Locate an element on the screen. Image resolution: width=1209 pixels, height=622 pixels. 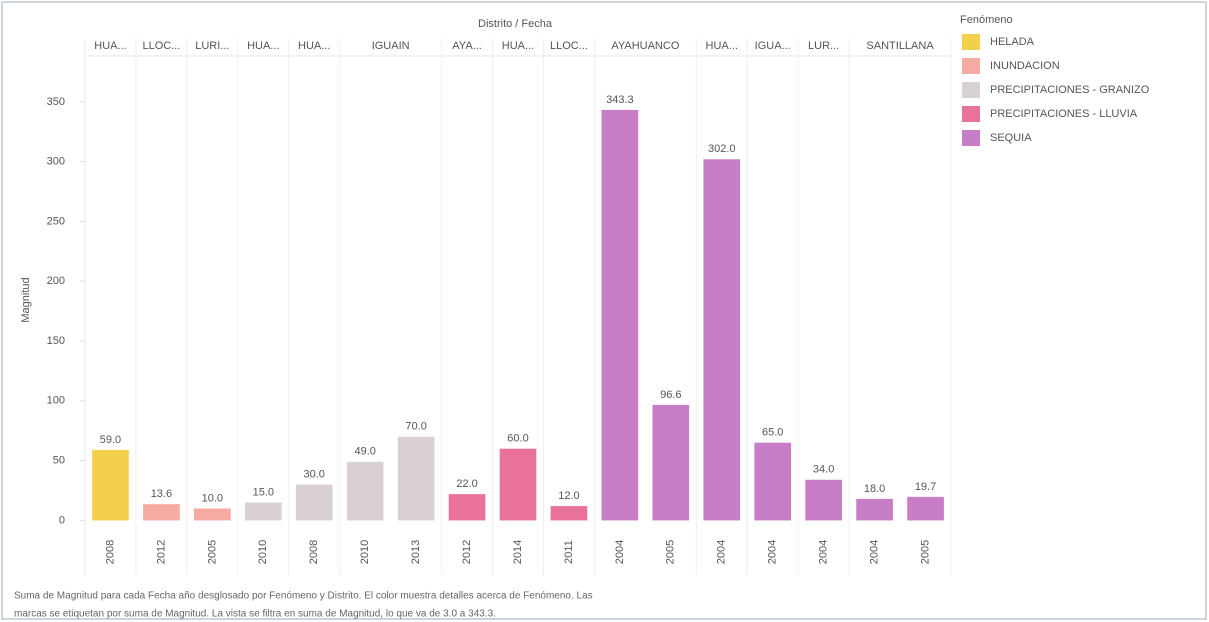
column-header: IGUAIN is located at coordinates (391, 46).